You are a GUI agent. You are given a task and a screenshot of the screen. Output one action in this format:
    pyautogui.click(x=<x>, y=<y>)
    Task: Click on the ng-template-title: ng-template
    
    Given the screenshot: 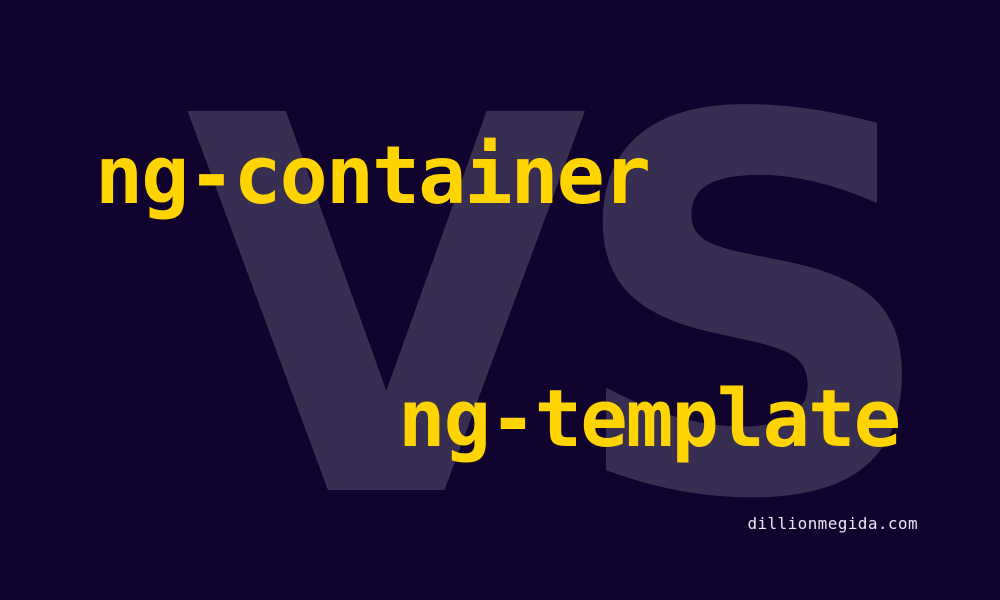 What is the action you would take?
    pyautogui.click(x=649, y=419)
    